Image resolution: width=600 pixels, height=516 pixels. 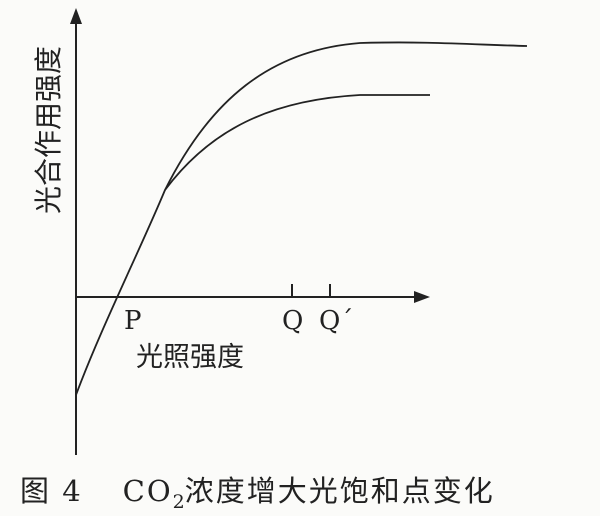 I want to click on curve-low-co2, so click(x=297, y=142).